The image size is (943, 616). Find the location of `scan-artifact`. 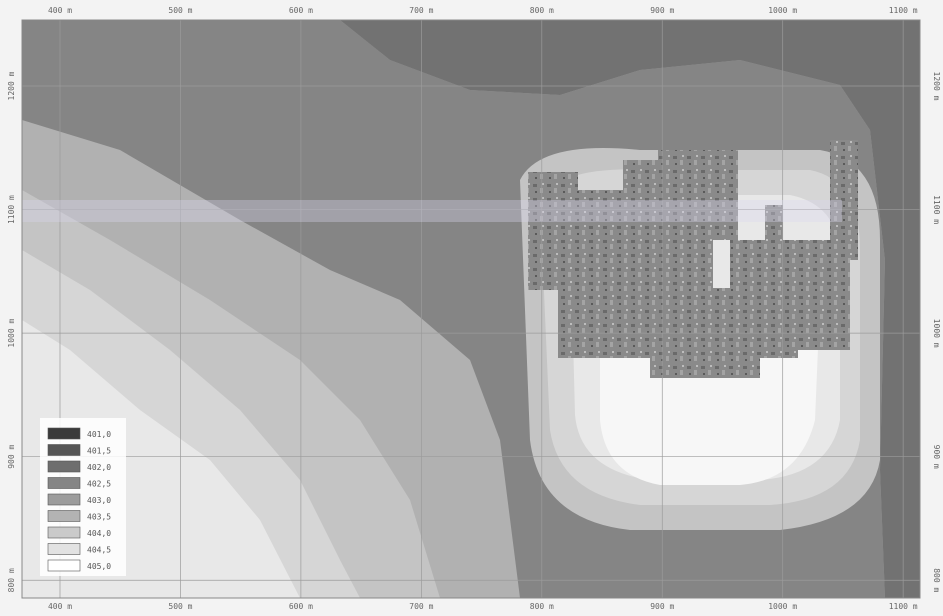

scan-artifact is located at coordinates (432, 211).